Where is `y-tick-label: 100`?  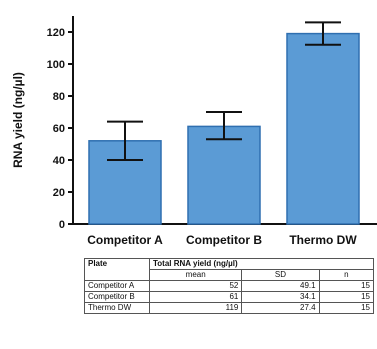
y-tick-label: 100 is located at coordinates (56, 65).